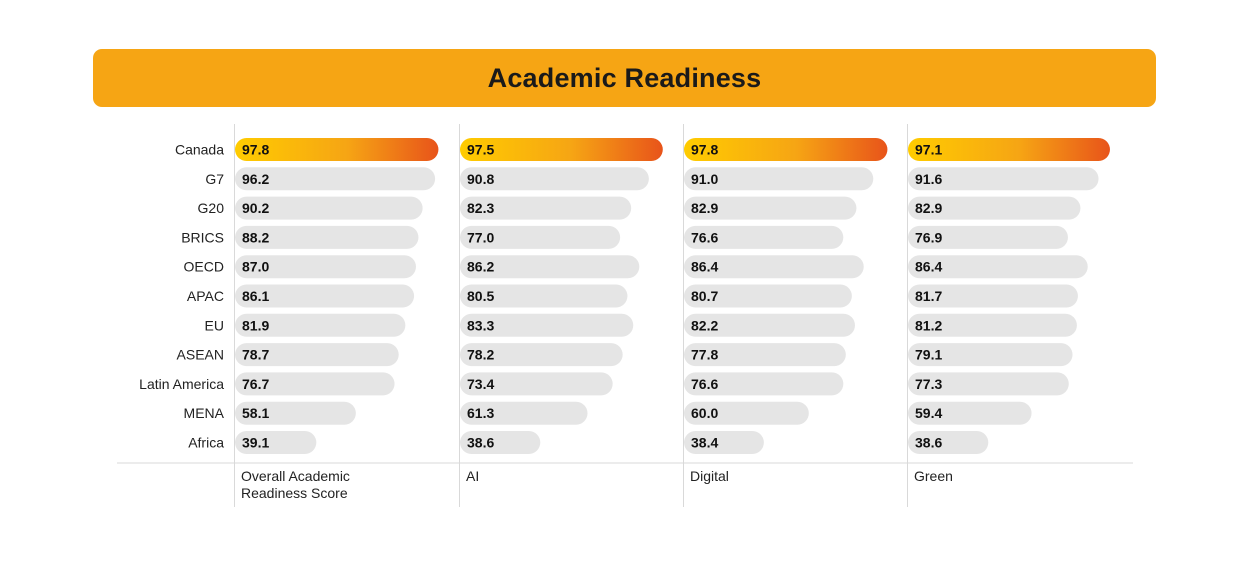 This screenshot has width=1250, height=566. I want to click on series-label: Overall Academic, so click(295, 476).